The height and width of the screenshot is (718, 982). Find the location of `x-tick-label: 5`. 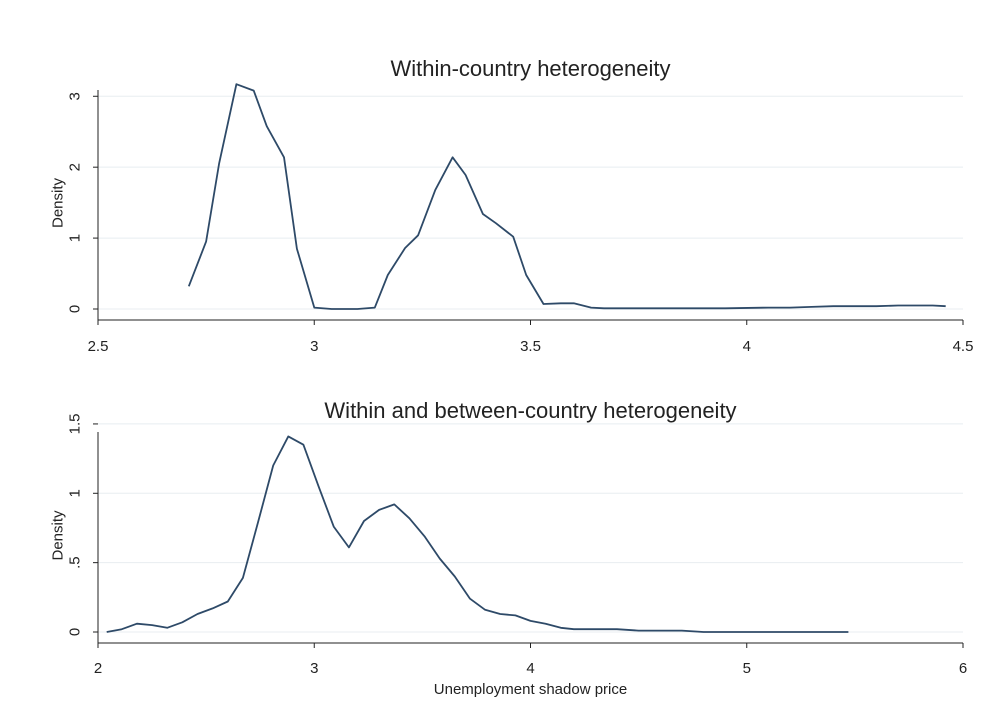

x-tick-label: 5 is located at coordinates (747, 668).